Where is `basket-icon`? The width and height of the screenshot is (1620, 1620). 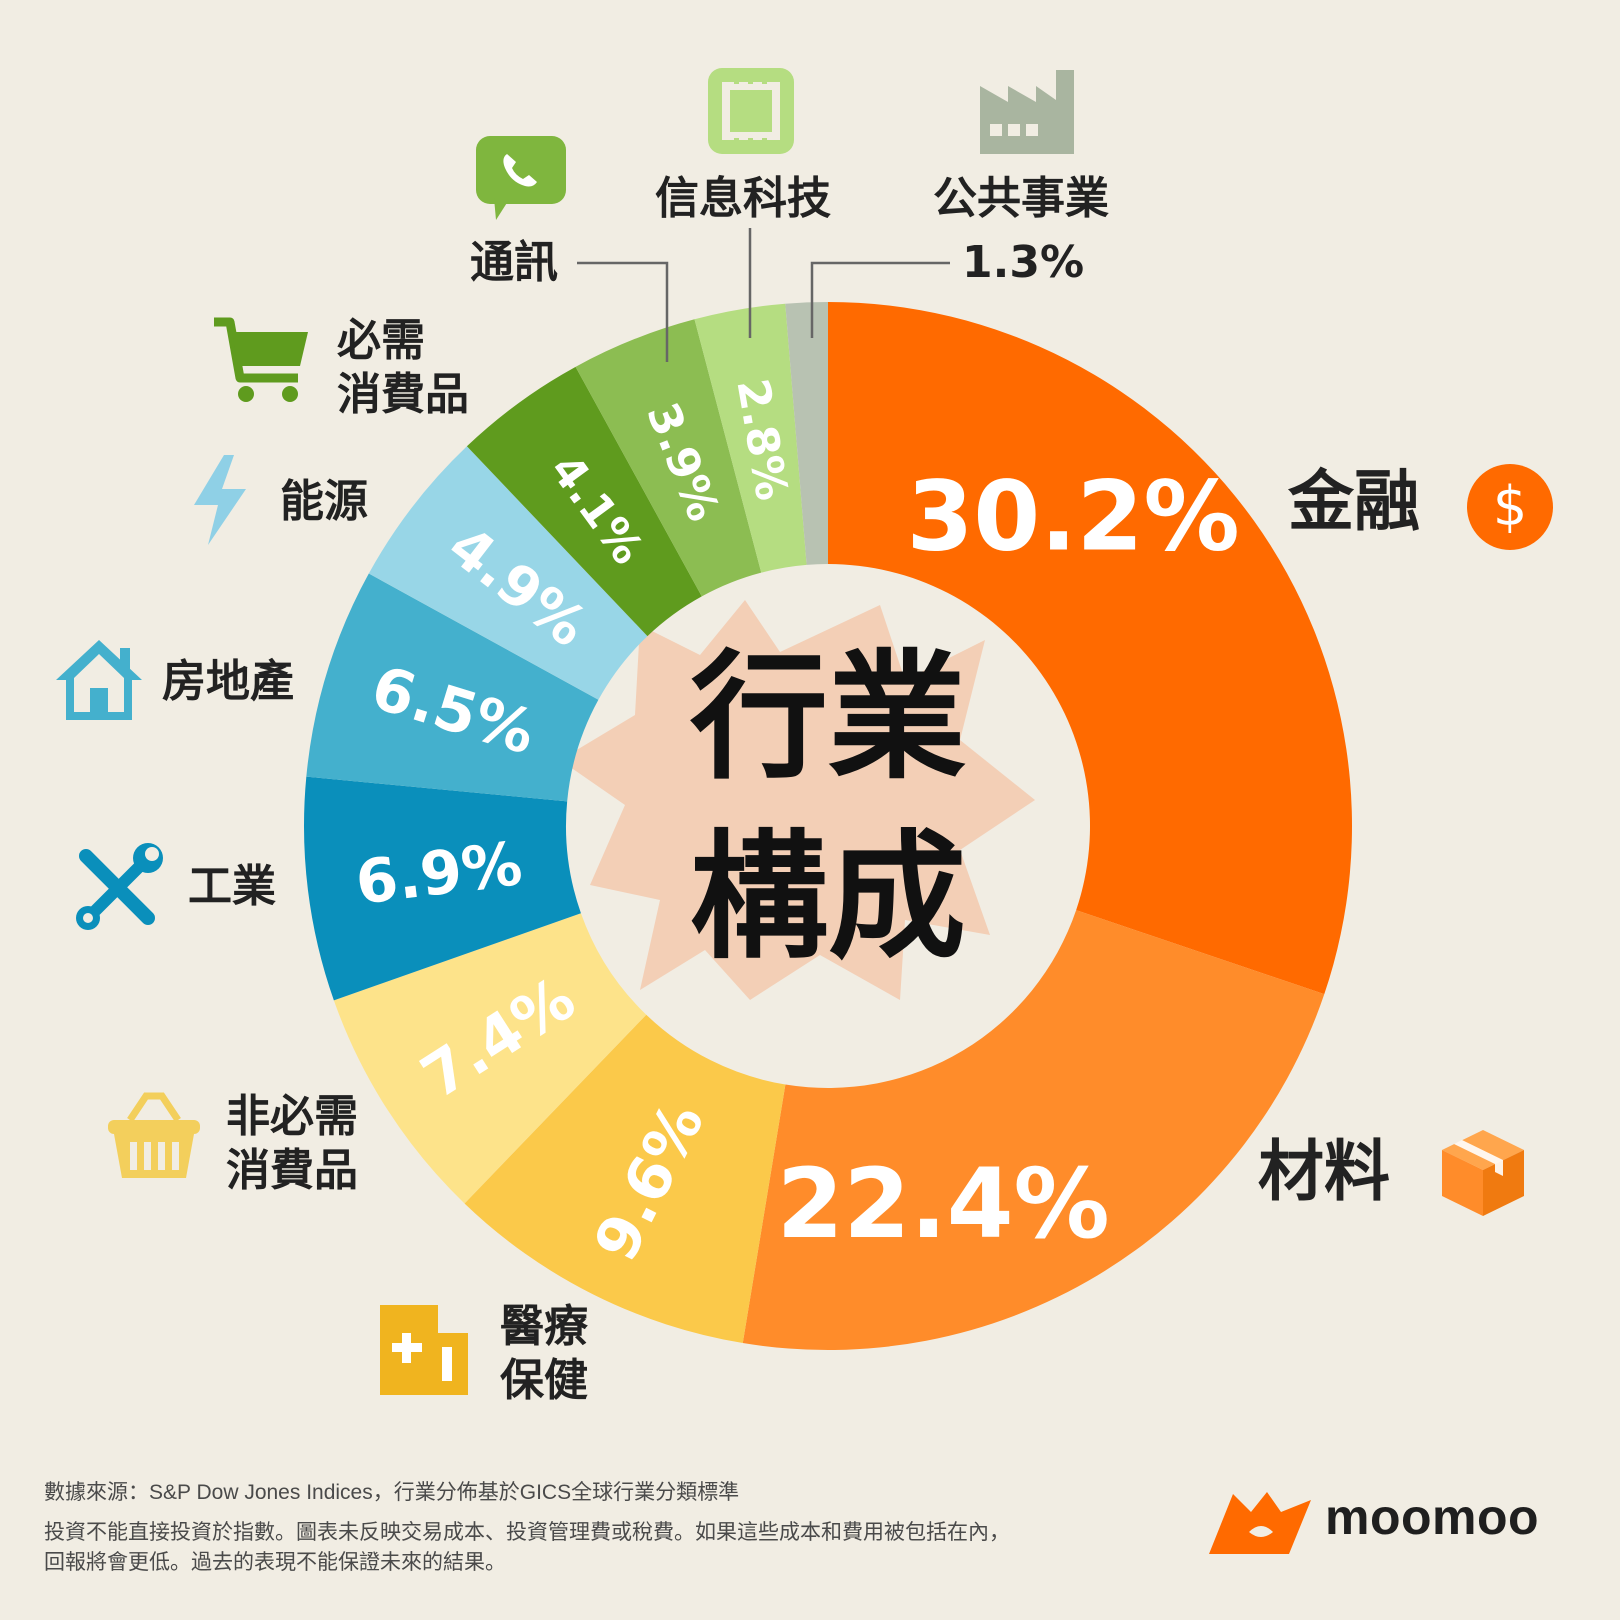
basket-icon is located at coordinates (154, 1135).